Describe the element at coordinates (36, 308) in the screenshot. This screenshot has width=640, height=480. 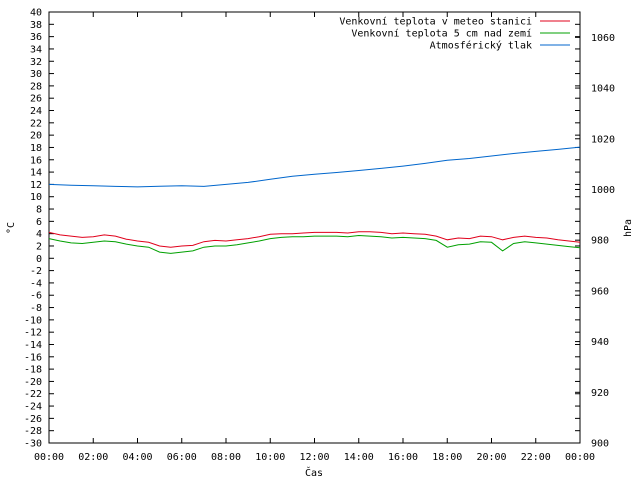
I see `y-tick-label: -8` at that location.